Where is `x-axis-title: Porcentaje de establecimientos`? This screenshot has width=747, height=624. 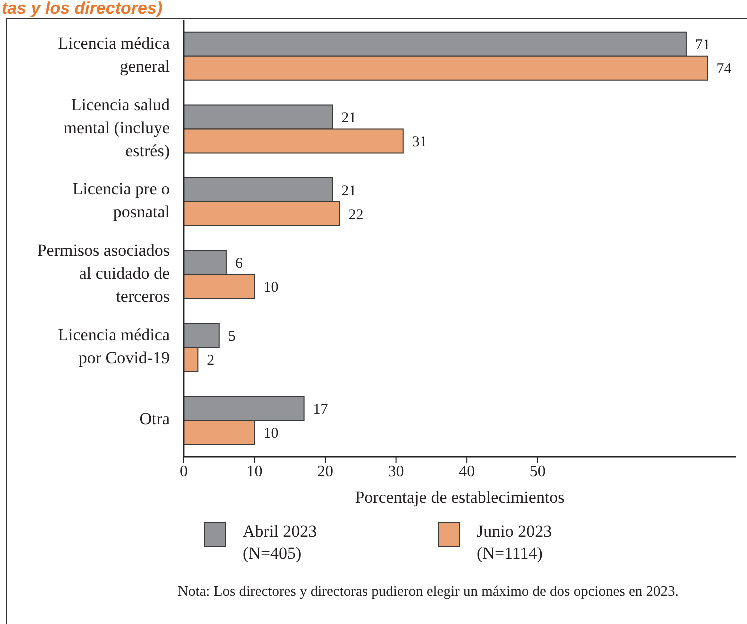
x-axis-title: Porcentaje de establecimientos is located at coordinates (460, 497).